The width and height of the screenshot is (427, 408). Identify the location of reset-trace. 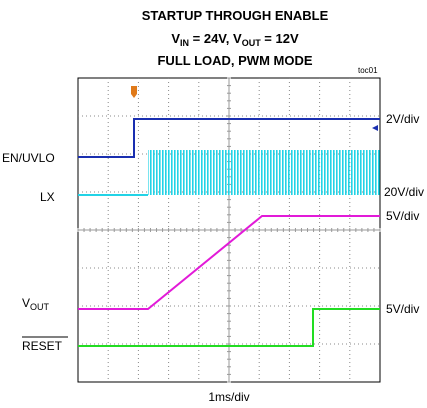
(229, 327).